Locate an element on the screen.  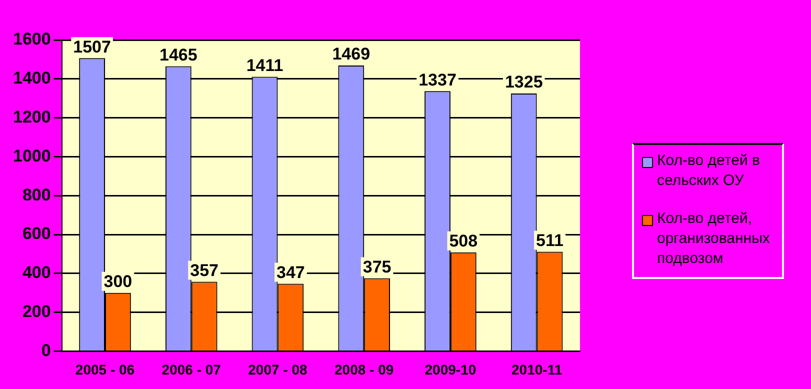
y-tick-label: 1000 is located at coordinates (31, 156).